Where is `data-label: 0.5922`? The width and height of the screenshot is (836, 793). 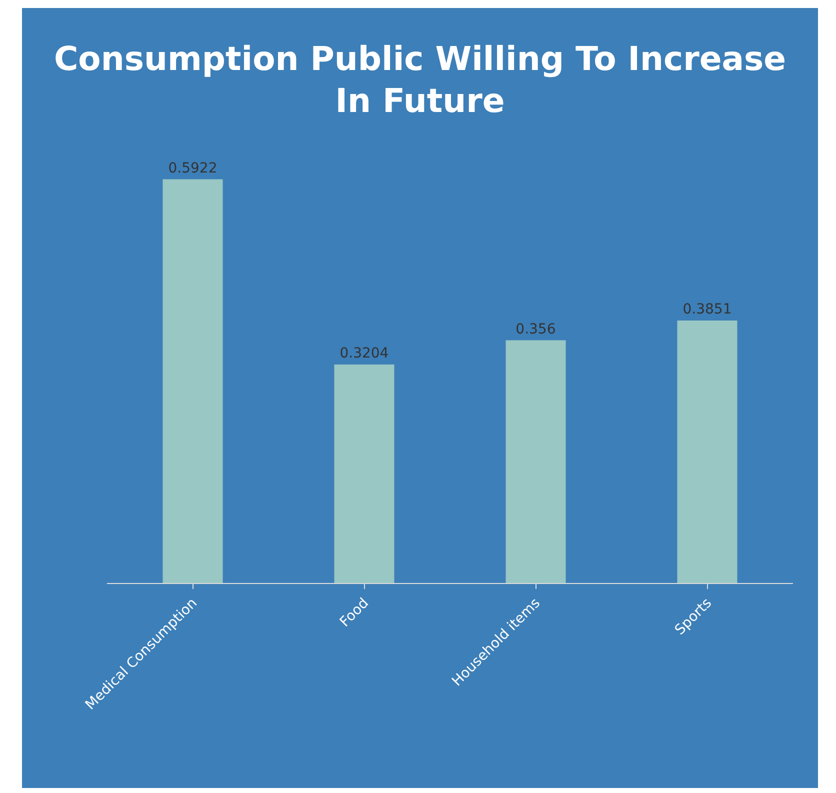 data-label: 0.5922 is located at coordinates (193, 168).